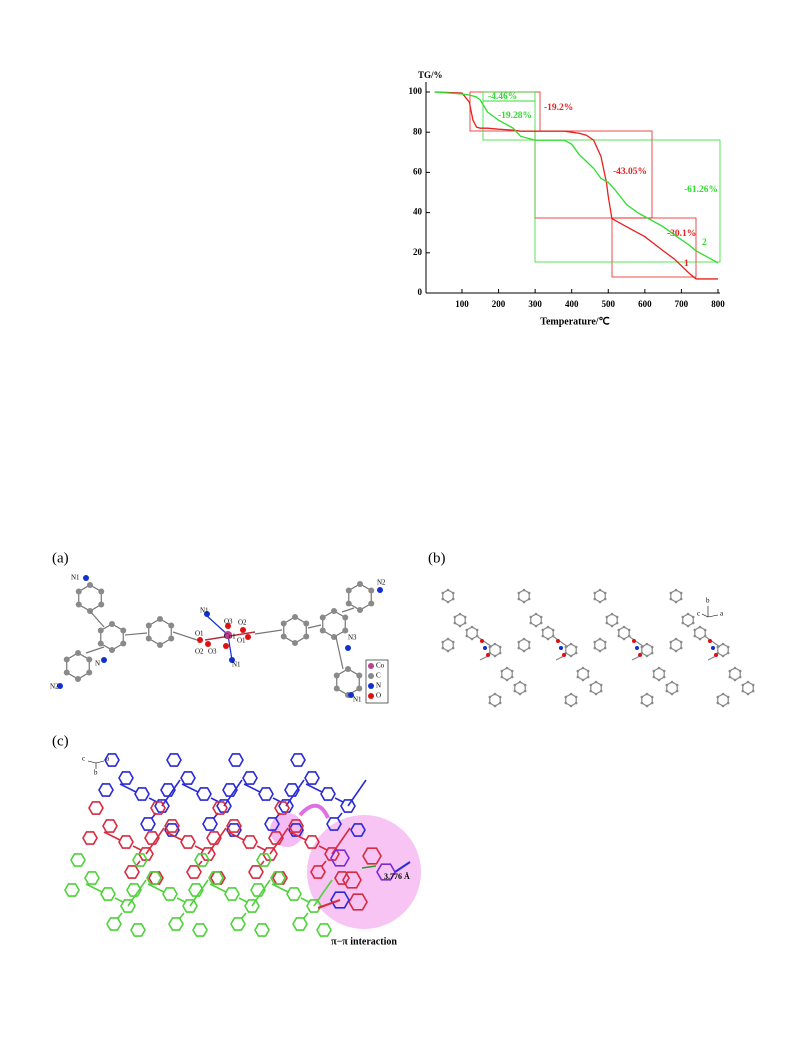 This screenshot has height=1062, width=793. What do you see at coordinates (378, 696) in the screenshot?
I see `legend-label: O` at bounding box center [378, 696].